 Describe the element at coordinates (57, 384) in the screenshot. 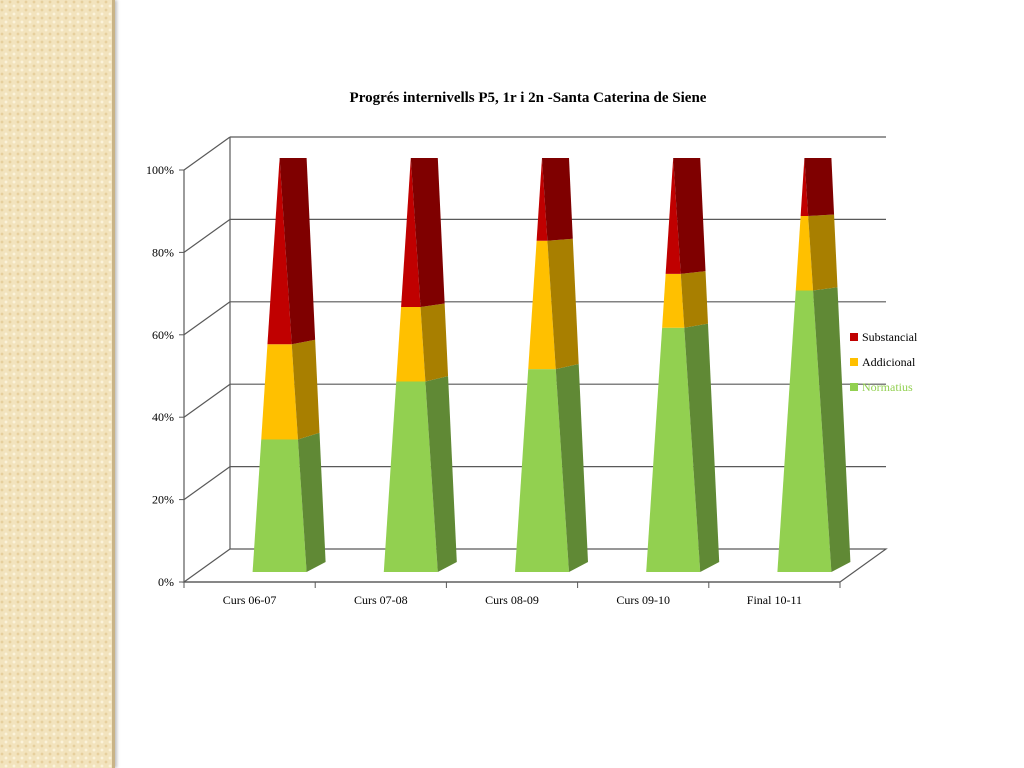

I see `side-decorative-panel` at that location.